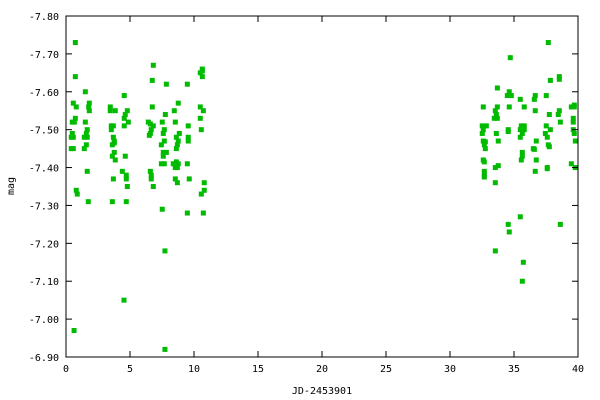  Describe the element at coordinates (44, 206) in the screenshot. I see `y-tick-label: -7.30` at that location.